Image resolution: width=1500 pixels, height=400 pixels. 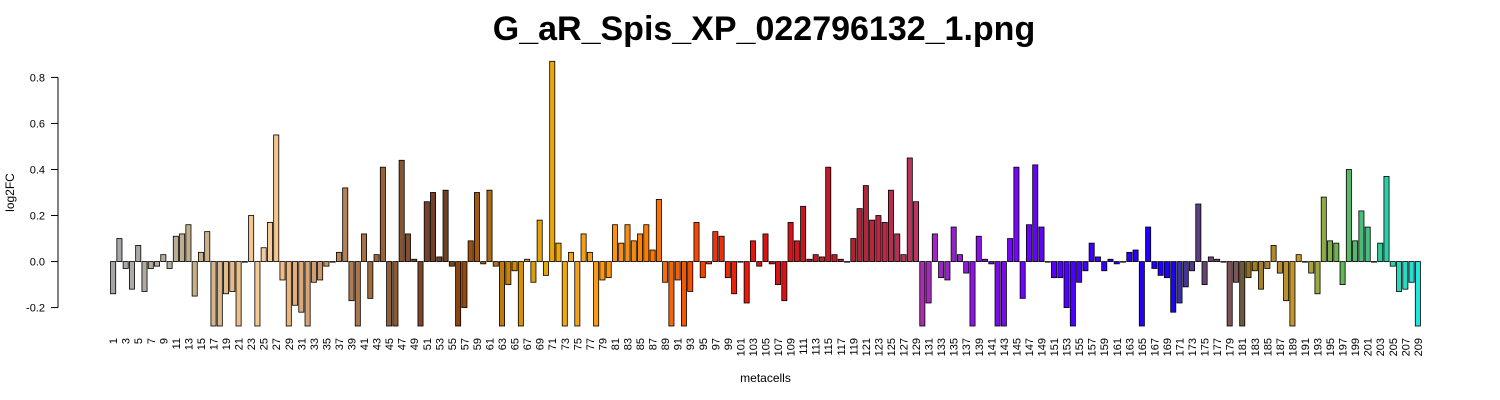 I want to click on x-tick-label: 91, so click(x=679, y=344).